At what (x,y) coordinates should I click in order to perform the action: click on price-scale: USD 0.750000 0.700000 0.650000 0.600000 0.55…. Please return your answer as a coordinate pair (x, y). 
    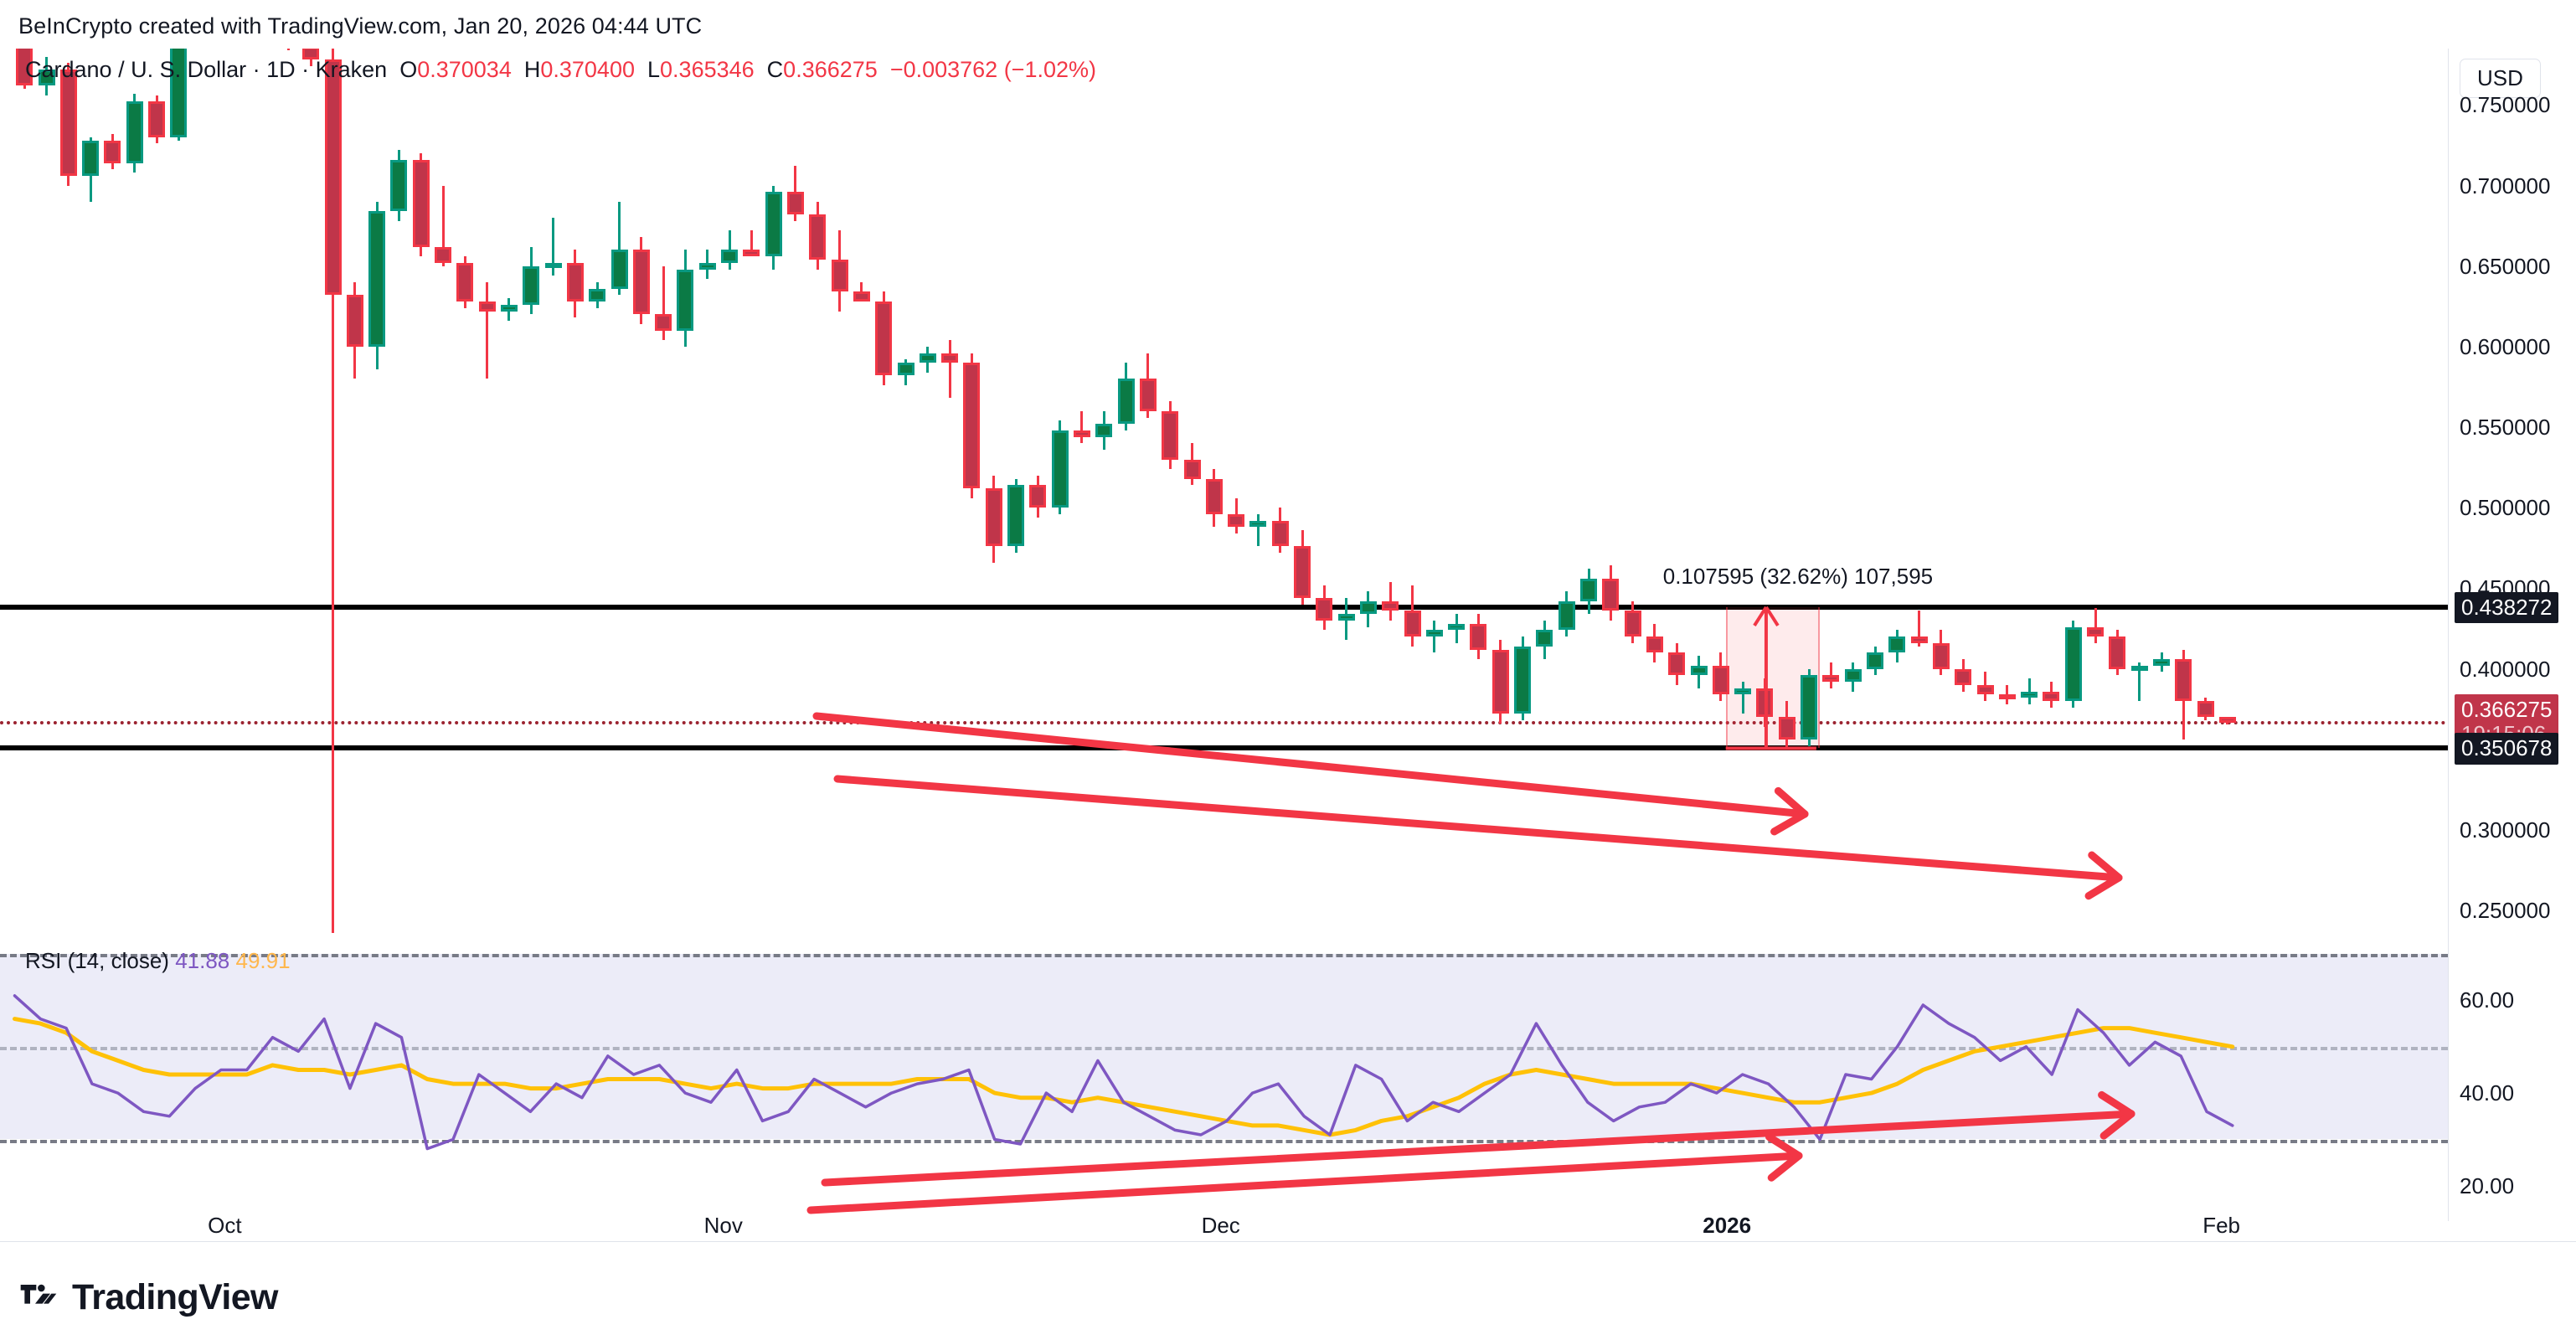
    Looking at the image, I should click on (2512, 626).